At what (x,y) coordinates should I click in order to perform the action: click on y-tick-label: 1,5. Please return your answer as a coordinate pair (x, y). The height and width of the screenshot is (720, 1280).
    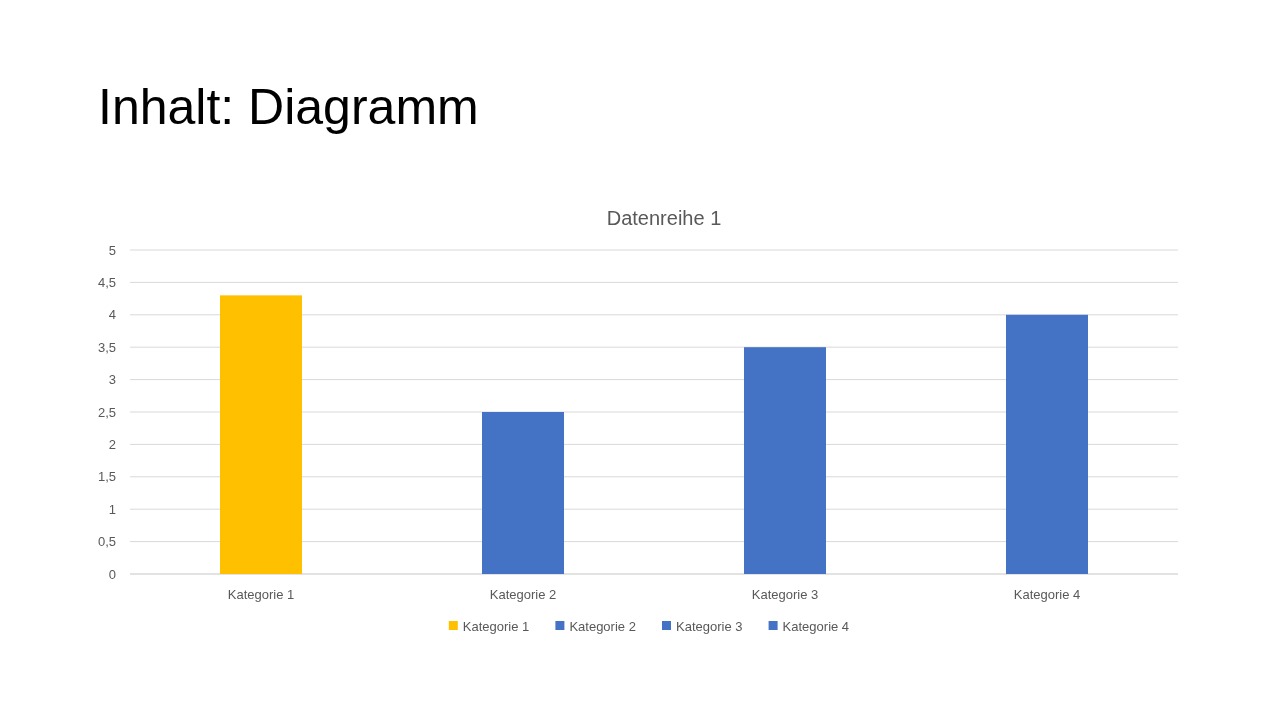
    Looking at the image, I should click on (106, 477).